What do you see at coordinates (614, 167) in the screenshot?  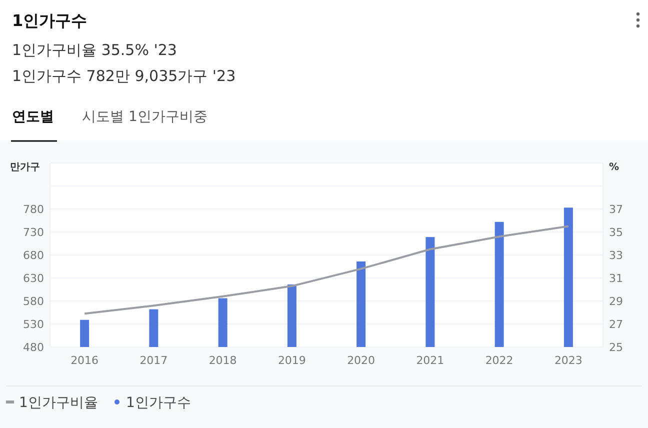 I see `y2-axis-title: %` at bounding box center [614, 167].